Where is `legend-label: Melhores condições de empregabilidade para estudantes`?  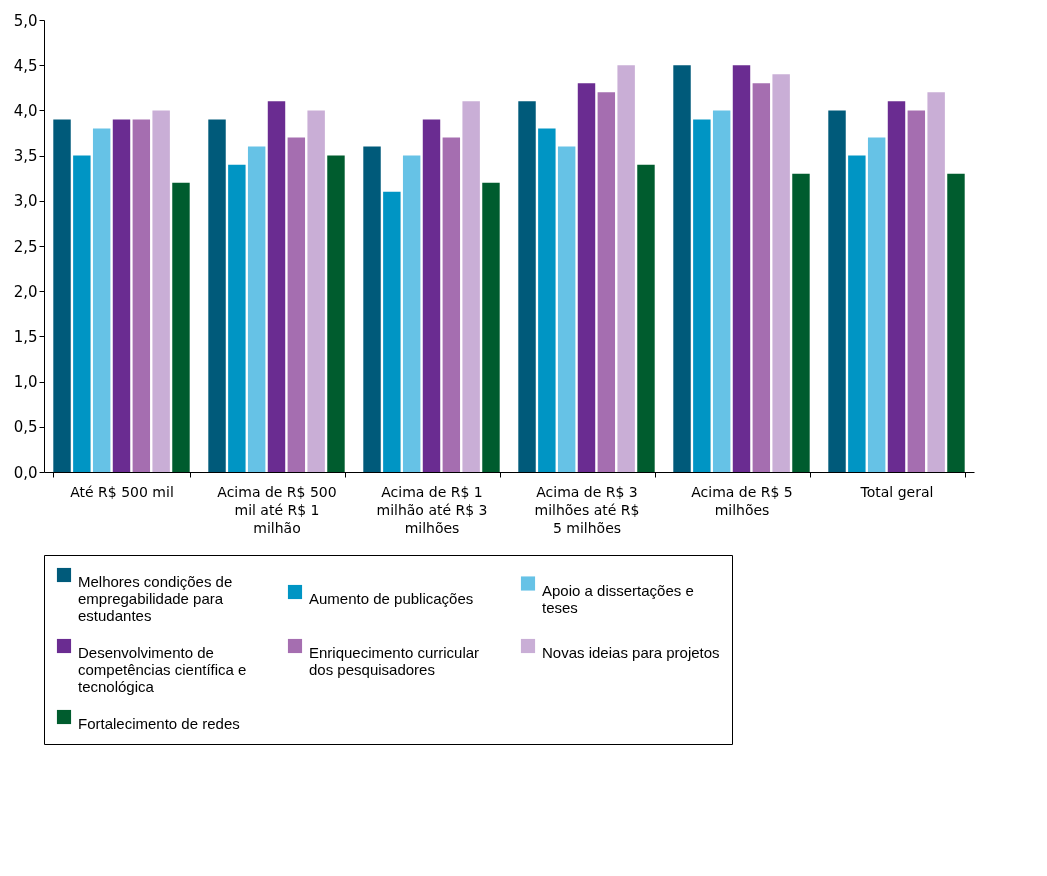 legend-label: Melhores condições de empregabilidade para estudantes is located at coordinates (155, 598).